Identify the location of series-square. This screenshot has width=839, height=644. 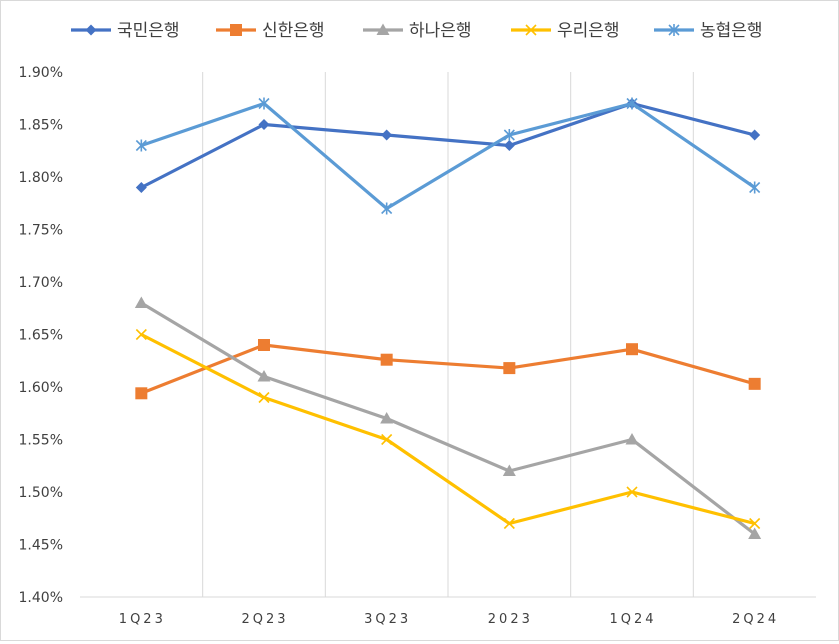
(448, 369).